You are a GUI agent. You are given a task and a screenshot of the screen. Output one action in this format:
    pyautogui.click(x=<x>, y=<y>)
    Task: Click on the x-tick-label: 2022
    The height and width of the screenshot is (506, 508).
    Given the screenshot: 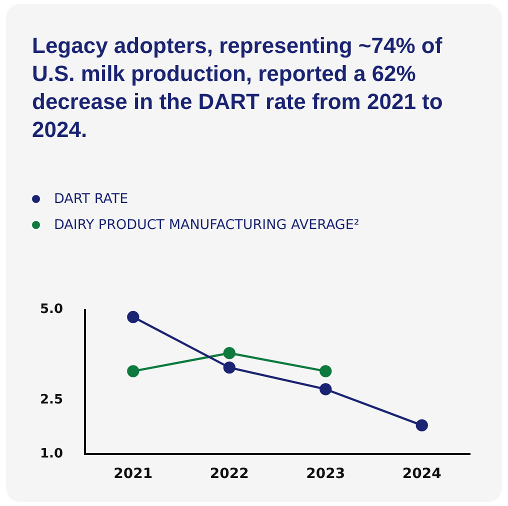 What is the action you would take?
    pyautogui.click(x=229, y=474)
    